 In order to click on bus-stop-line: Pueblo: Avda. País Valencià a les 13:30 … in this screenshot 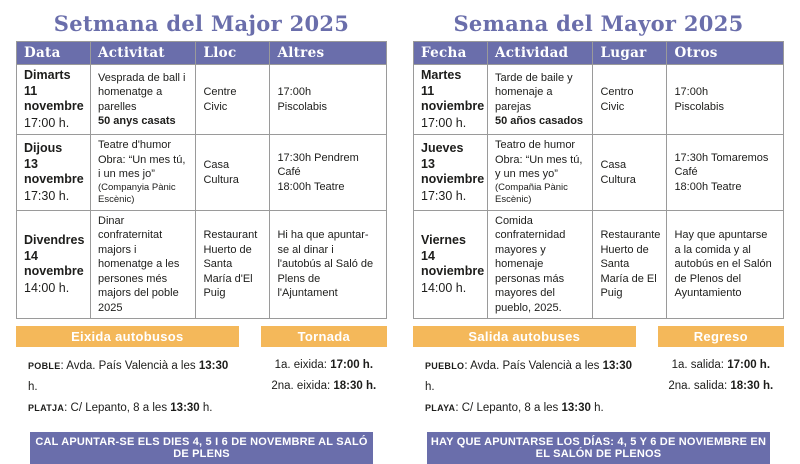, I will do `click(530, 376)`.